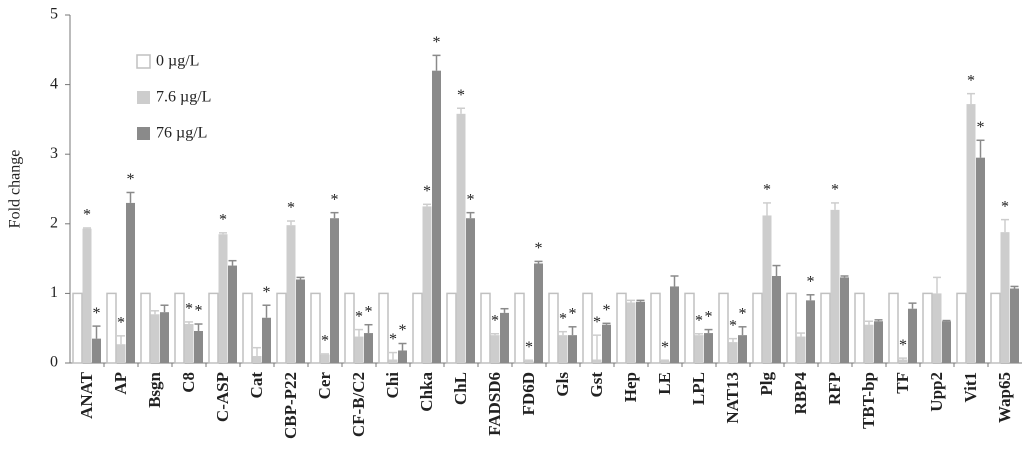 The height and width of the screenshot is (463, 1024). Describe the element at coordinates (177, 61) in the screenshot. I see `legend-label: 0 µg/L` at that location.